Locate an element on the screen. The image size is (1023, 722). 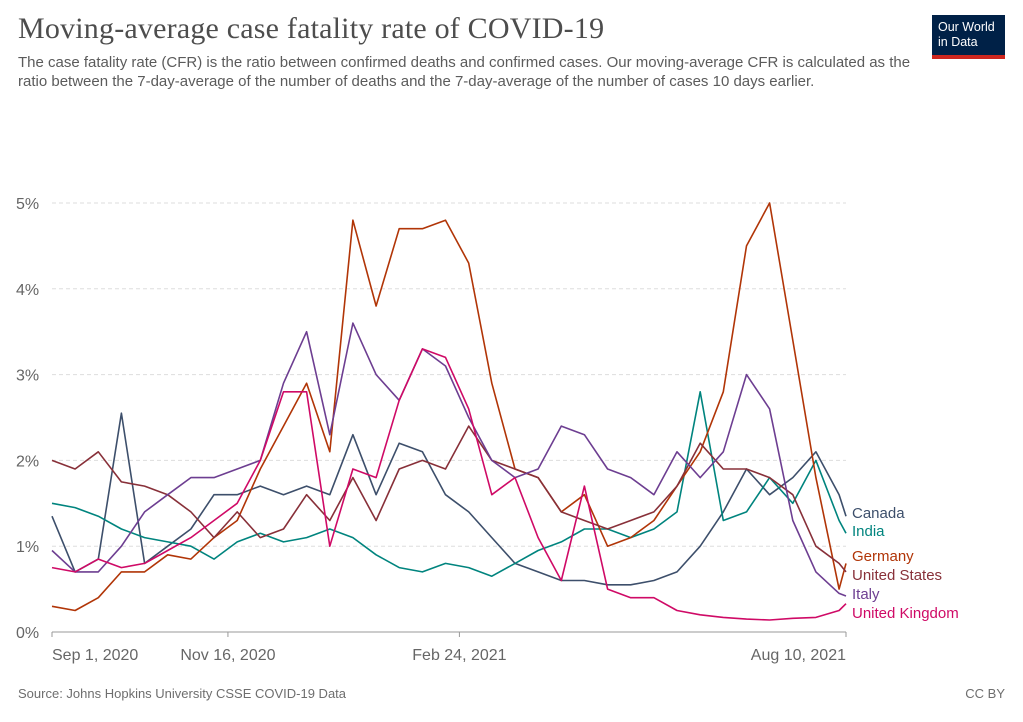
x-tick-label: Sep 1, 2020 is located at coordinates (95, 655).